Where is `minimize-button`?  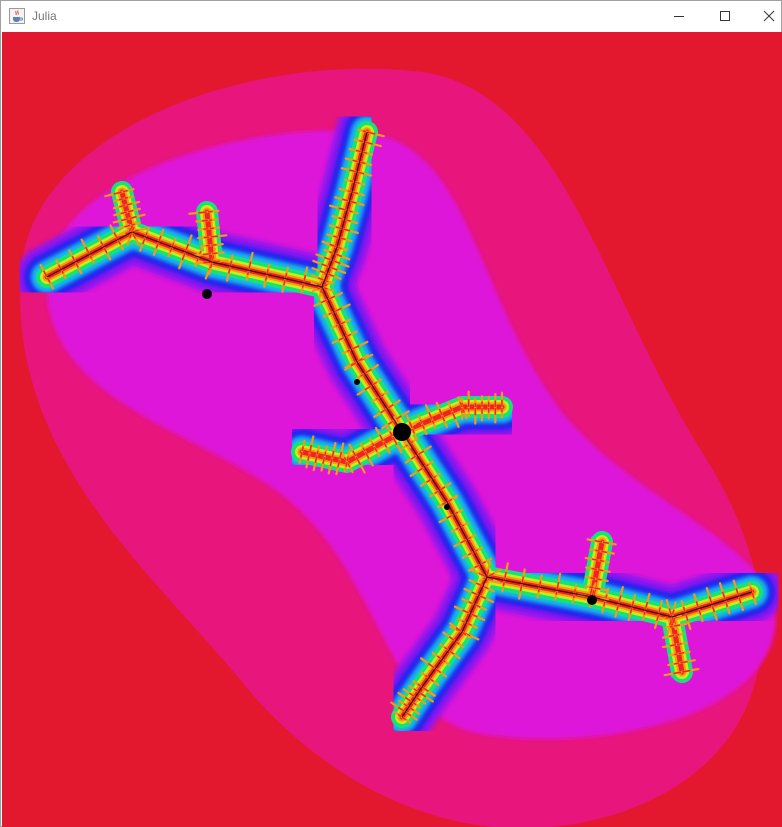
minimize-button is located at coordinates (679, 16).